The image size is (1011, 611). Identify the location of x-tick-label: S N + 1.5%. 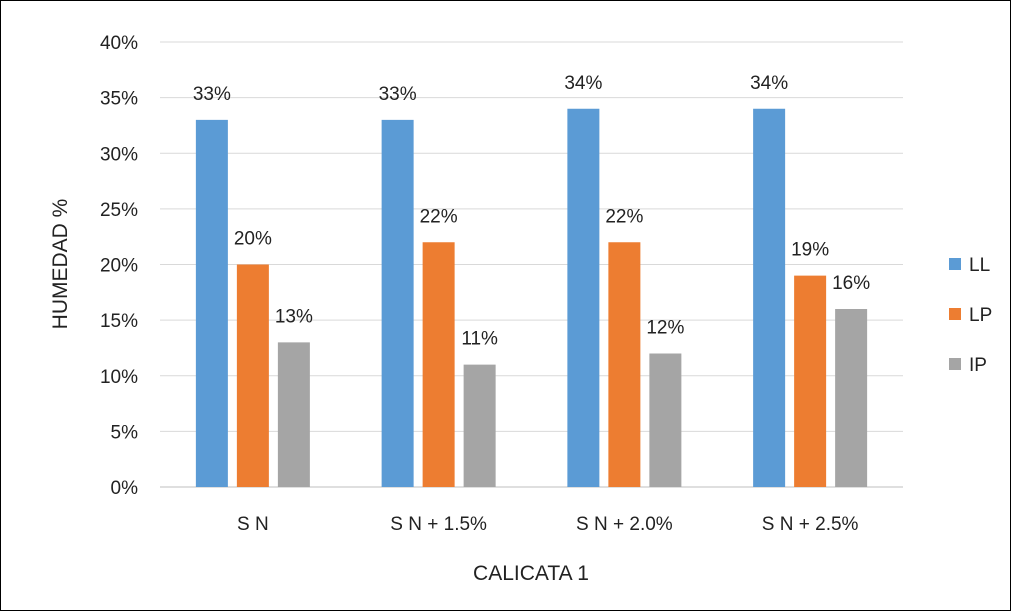
(438, 524).